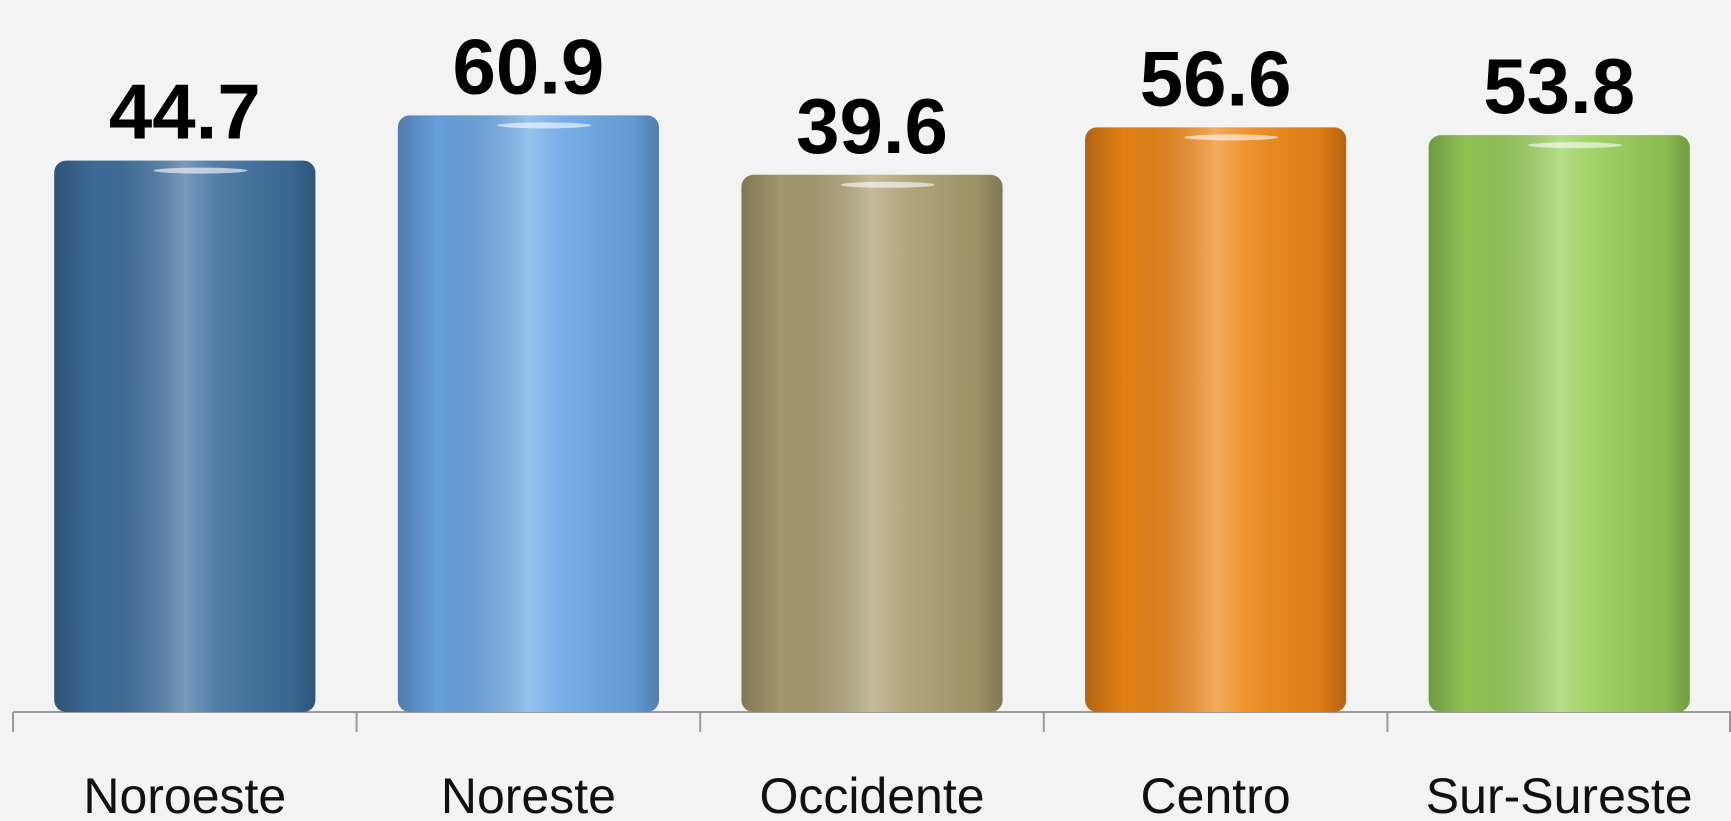 The width and height of the screenshot is (1731, 821). I want to click on data-label: 60.9, so click(528, 66).